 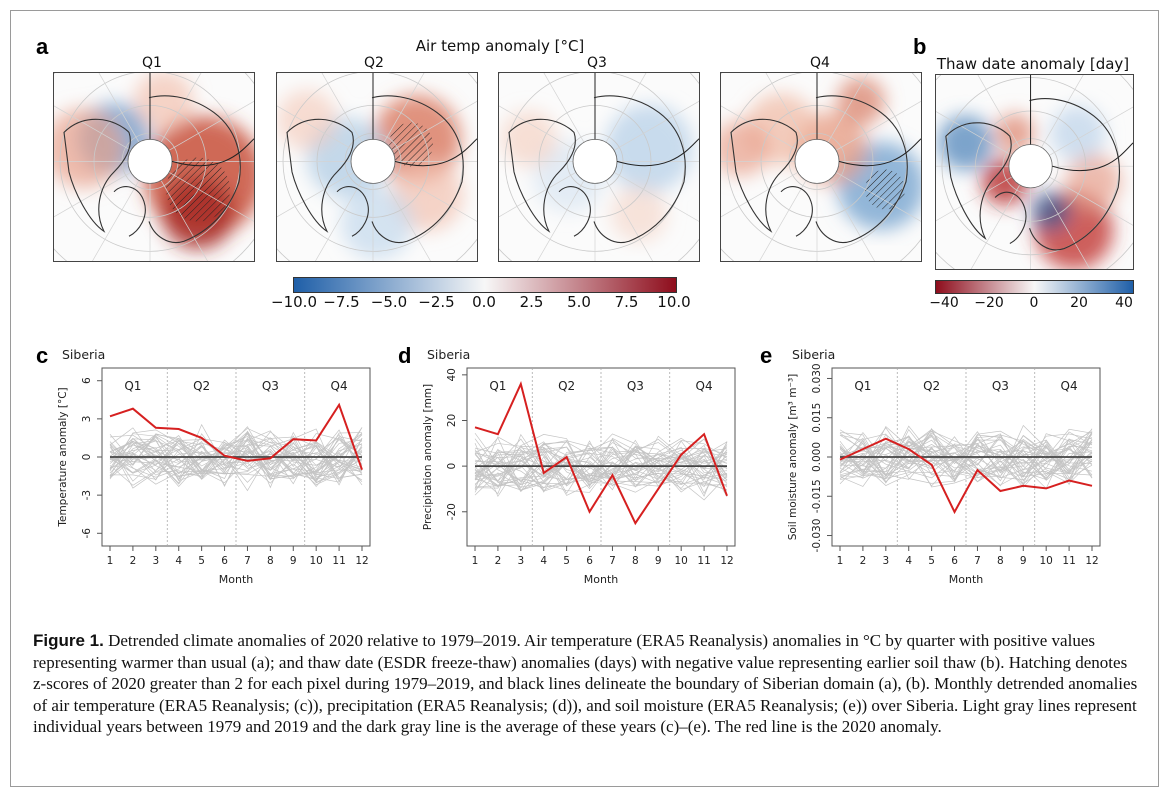 I want to click on y-tick-label: -20, so click(x=452, y=511).